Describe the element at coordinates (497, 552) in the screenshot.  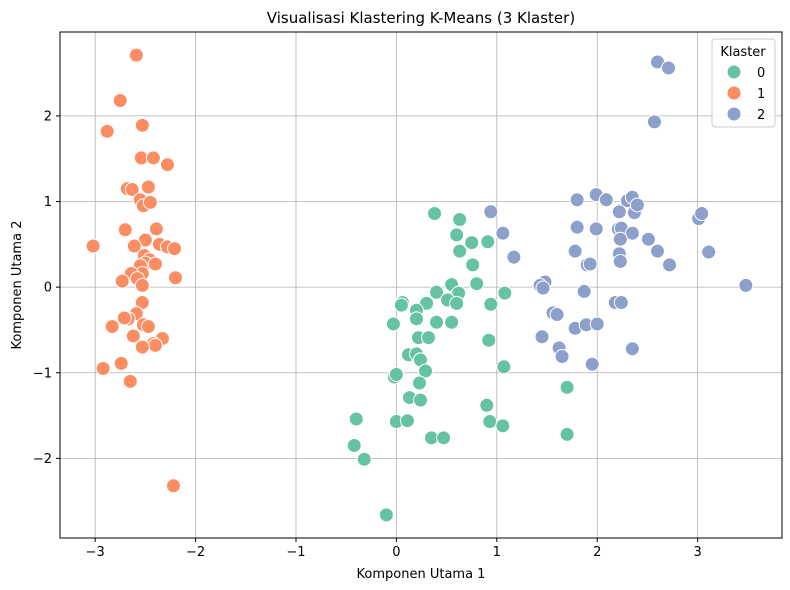
I see `x-tick-label: 1` at that location.